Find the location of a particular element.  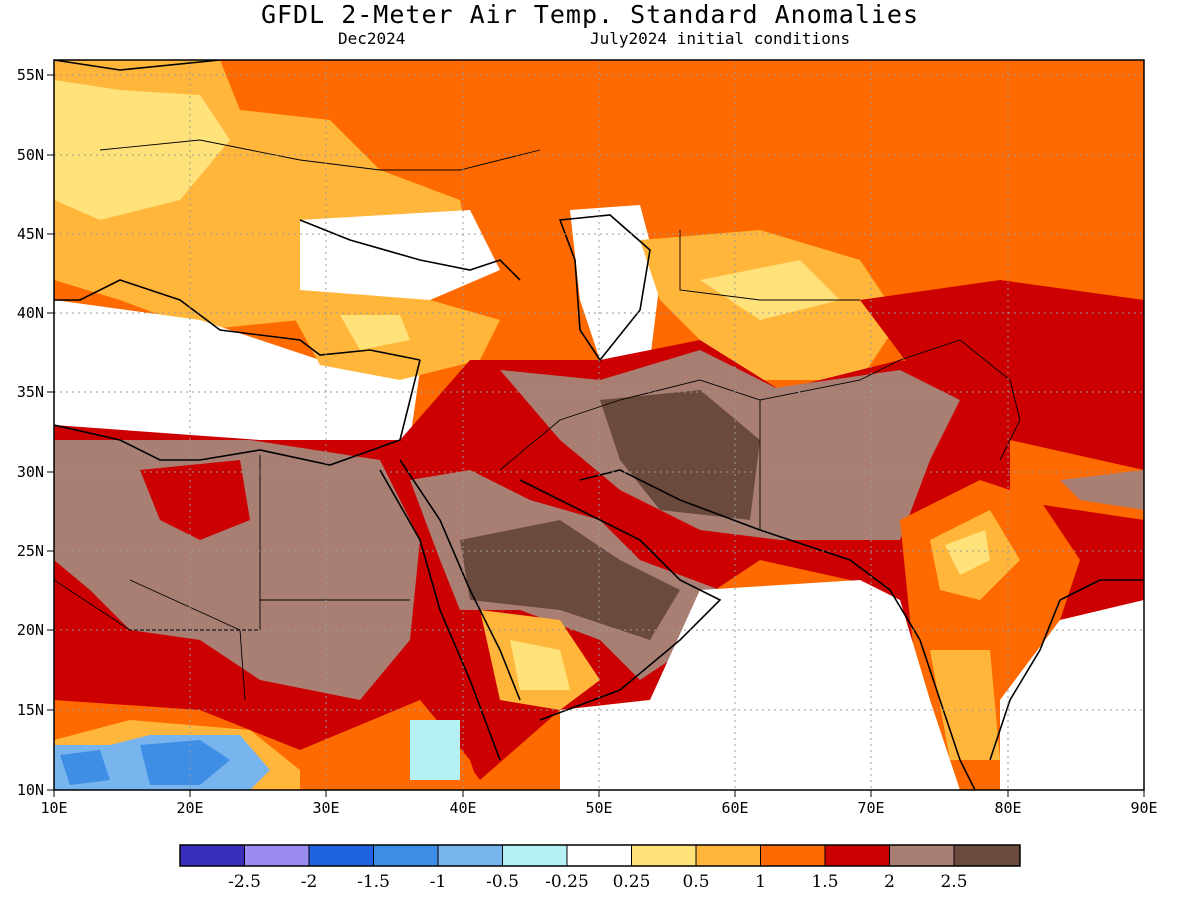

legend-label-2: -1.5 is located at coordinates (373, 882).